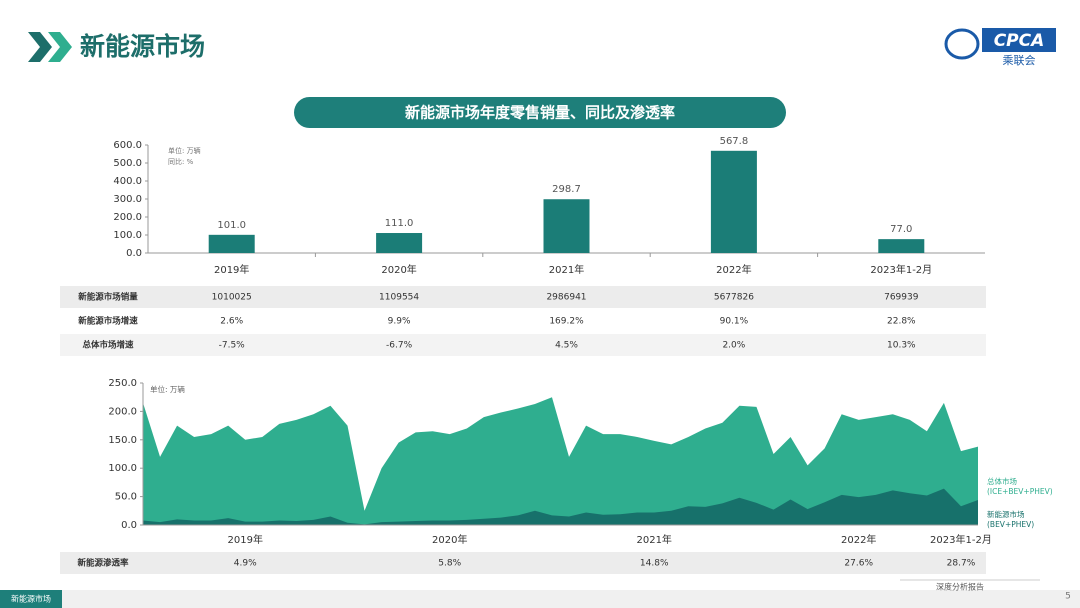 This screenshot has height=608, width=1080. What do you see at coordinates (245, 564) in the screenshot?
I see `cell: 4.9%` at bounding box center [245, 564].